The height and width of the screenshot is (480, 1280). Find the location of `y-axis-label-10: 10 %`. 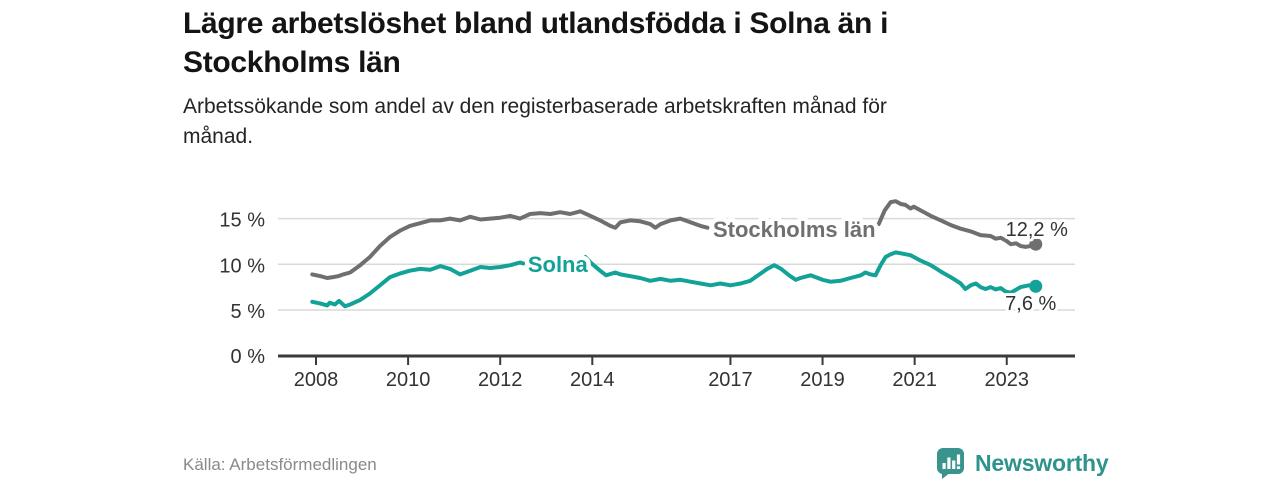

y-axis-label-10: 10 % is located at coordinates (242, 266).